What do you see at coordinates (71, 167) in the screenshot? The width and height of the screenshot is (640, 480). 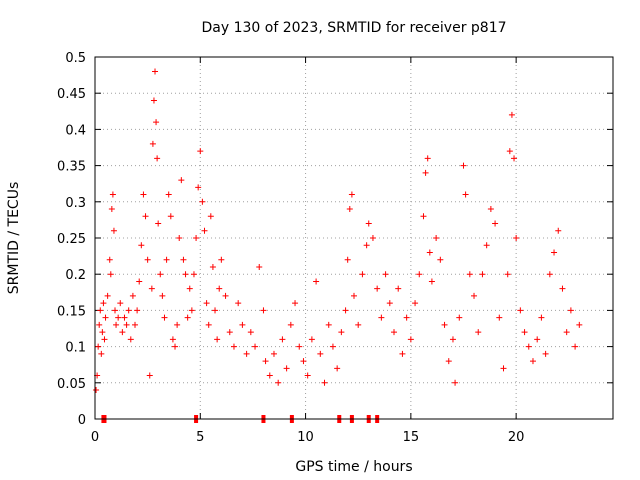 I see `y-tick-label: 0.35` at bounding box center [71, 167].